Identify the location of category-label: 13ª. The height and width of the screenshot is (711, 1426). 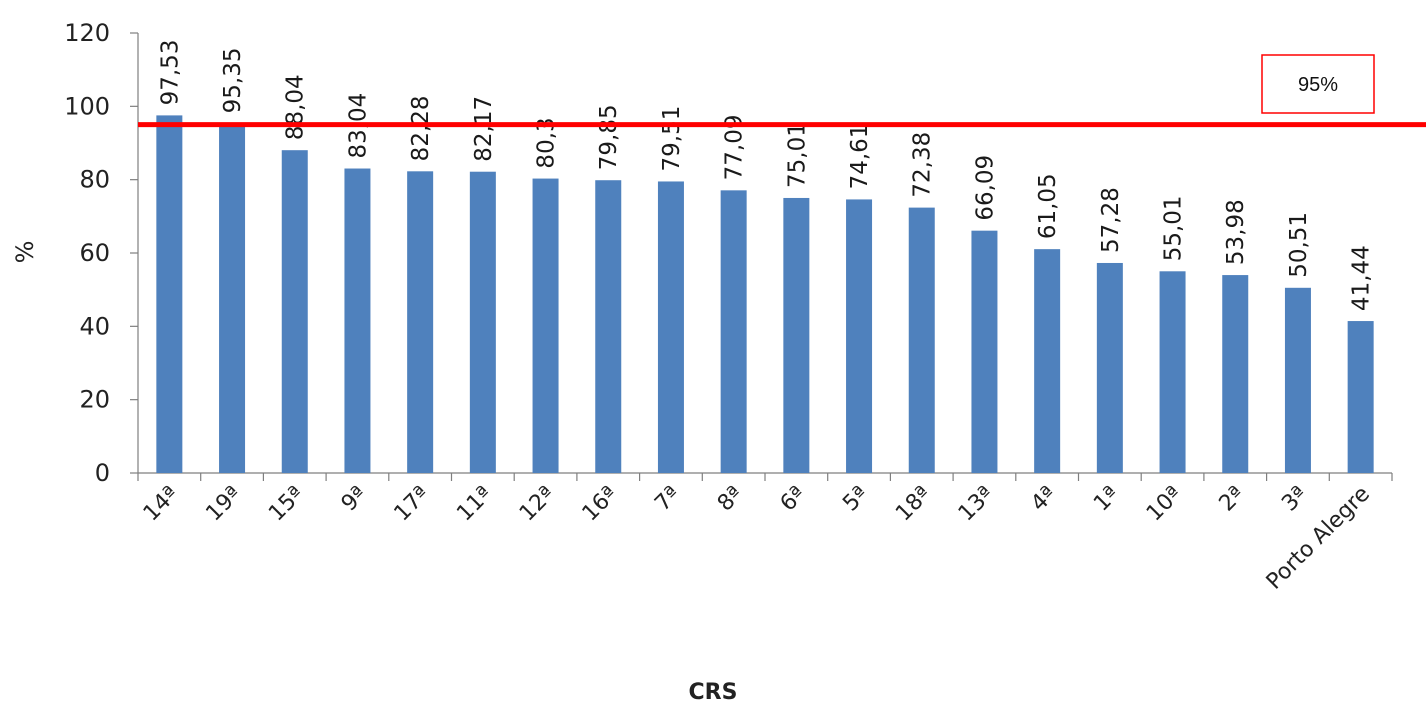
(976, 504).